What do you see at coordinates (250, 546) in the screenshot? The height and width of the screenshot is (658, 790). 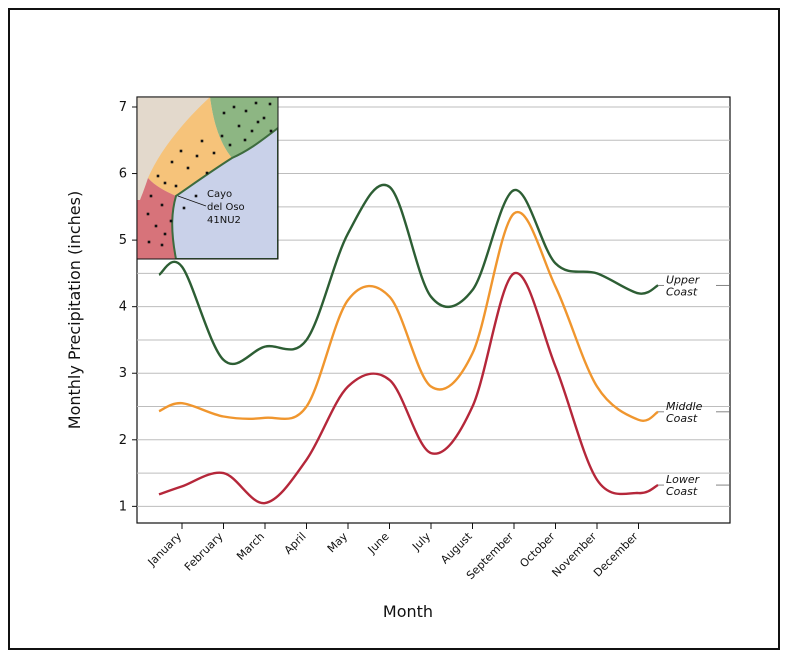 I see `x-tick-label: March` at bounding box center [250, 546].